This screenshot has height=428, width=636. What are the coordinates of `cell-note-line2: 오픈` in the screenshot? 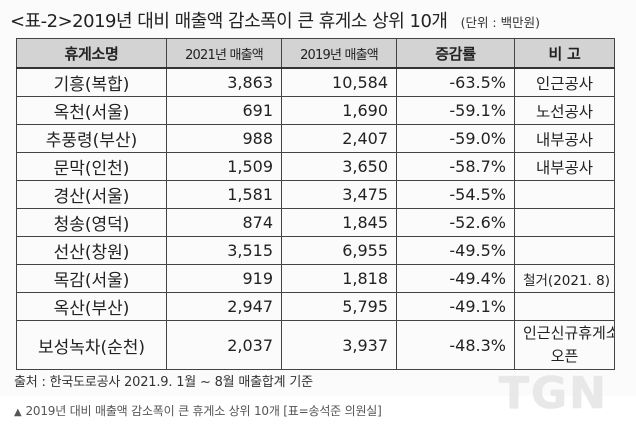 It's located at (564, 356).